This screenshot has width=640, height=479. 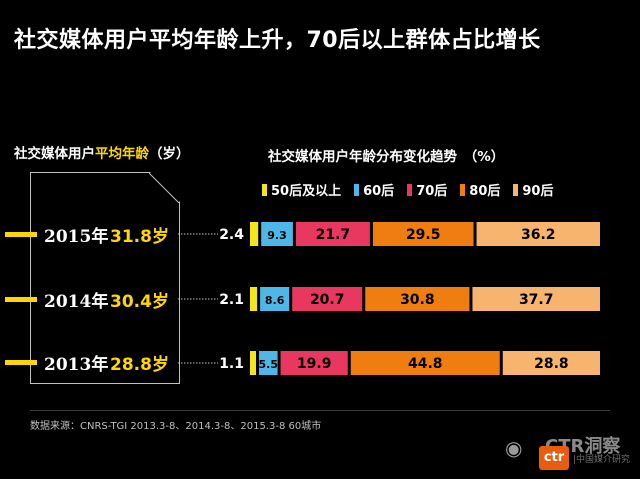 I want to click on legend-item: 50后及以上, so click(x=301, y=189).